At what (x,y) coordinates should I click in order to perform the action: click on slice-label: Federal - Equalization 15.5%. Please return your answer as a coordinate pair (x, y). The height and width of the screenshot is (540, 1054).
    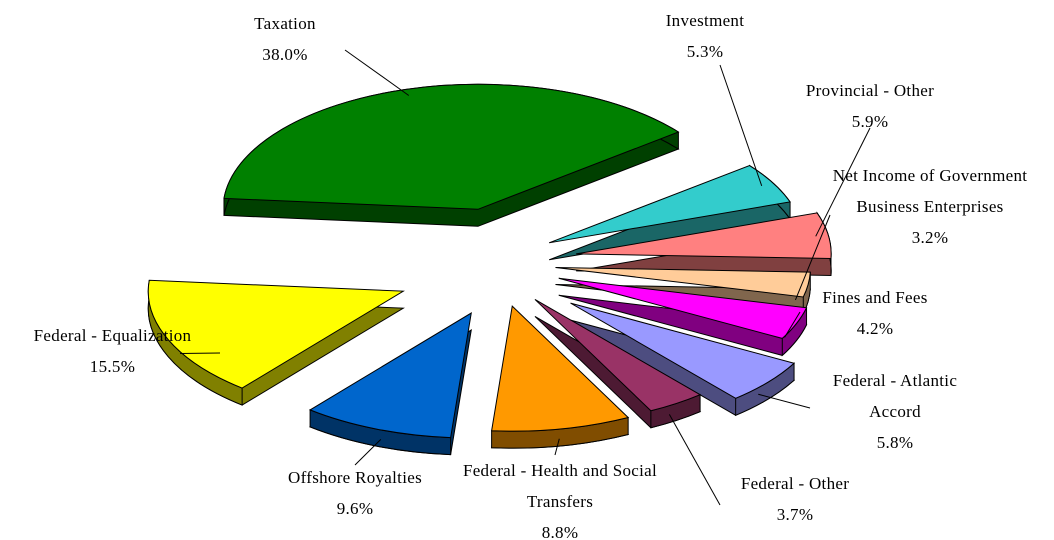
    Looking at the image, I should click on (112, 351).